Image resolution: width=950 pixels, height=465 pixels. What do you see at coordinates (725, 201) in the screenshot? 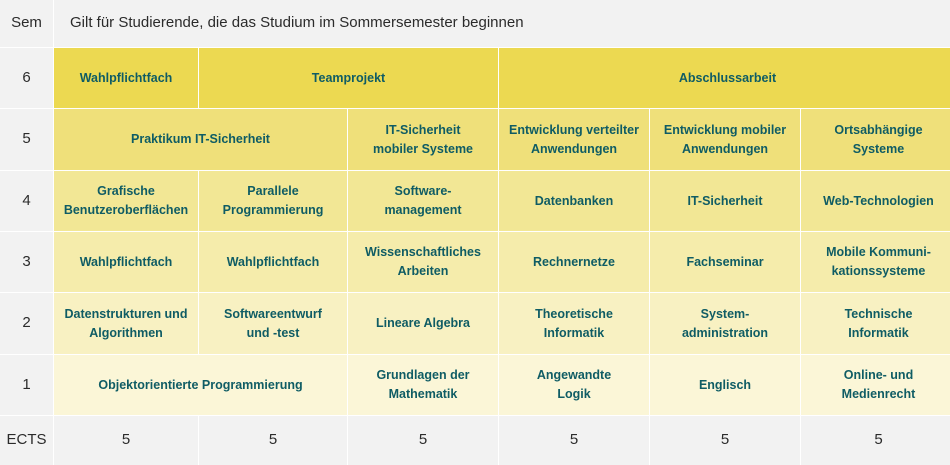
I see `module-it-sicherheit: IT-Sicherheit` at bounding box center [725, 201].